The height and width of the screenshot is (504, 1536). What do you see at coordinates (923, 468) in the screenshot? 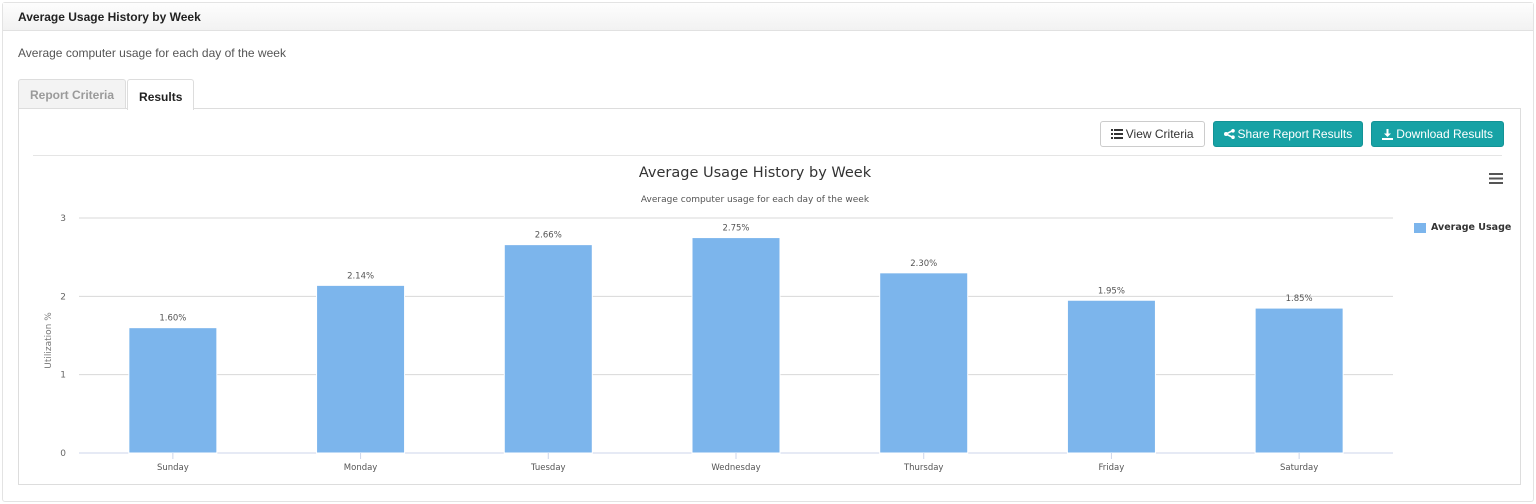
I see `x-tick-label: Thursday` at bounding box center [923, 468].